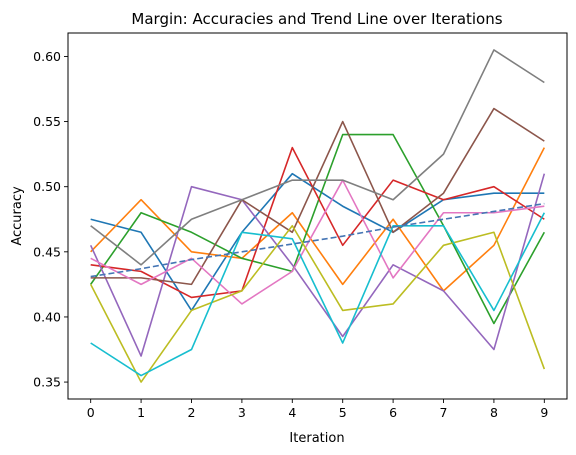 This screenshot has width=576, height=455. I want to click on x-tick-label: 0, so click(91, 412).